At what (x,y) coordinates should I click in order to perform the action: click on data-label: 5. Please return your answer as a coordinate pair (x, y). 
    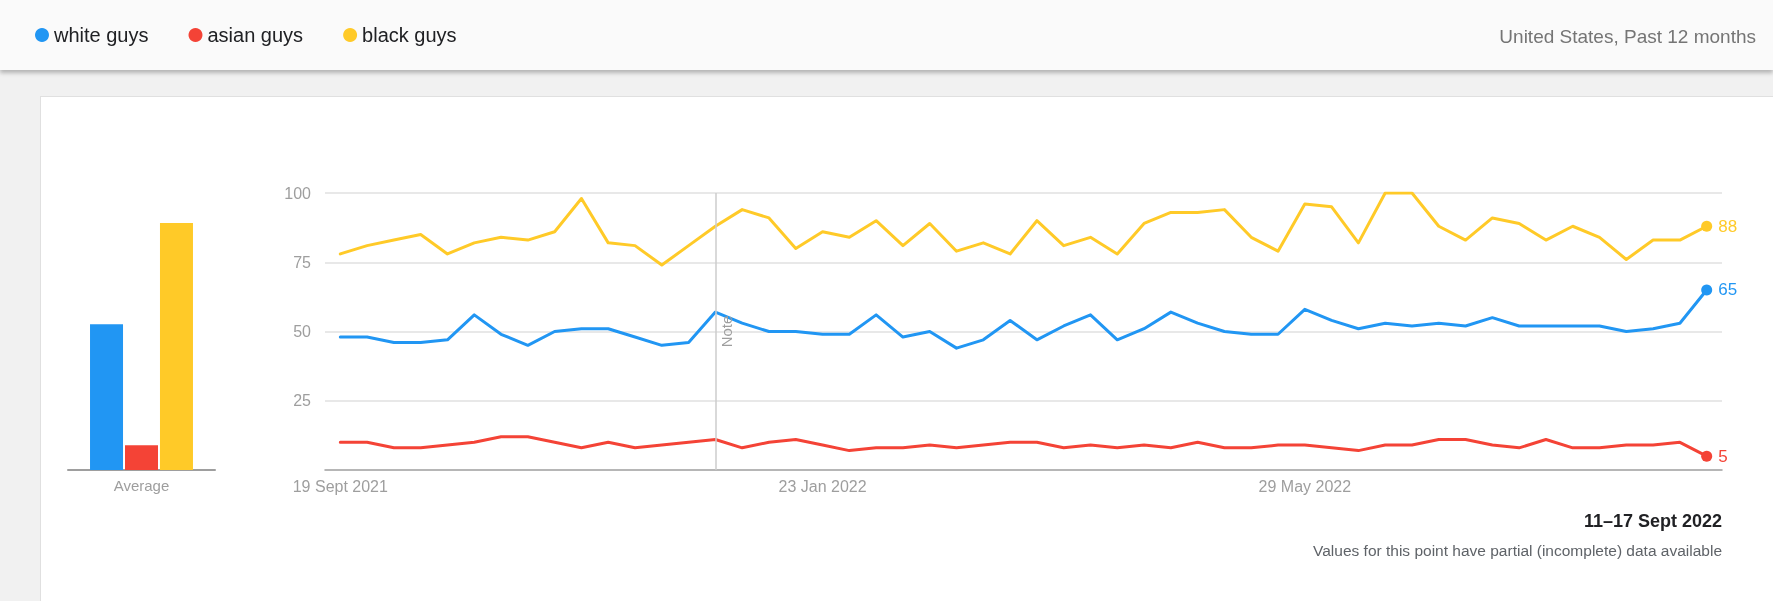
    Looking at the image, I should click on (1723, 456).